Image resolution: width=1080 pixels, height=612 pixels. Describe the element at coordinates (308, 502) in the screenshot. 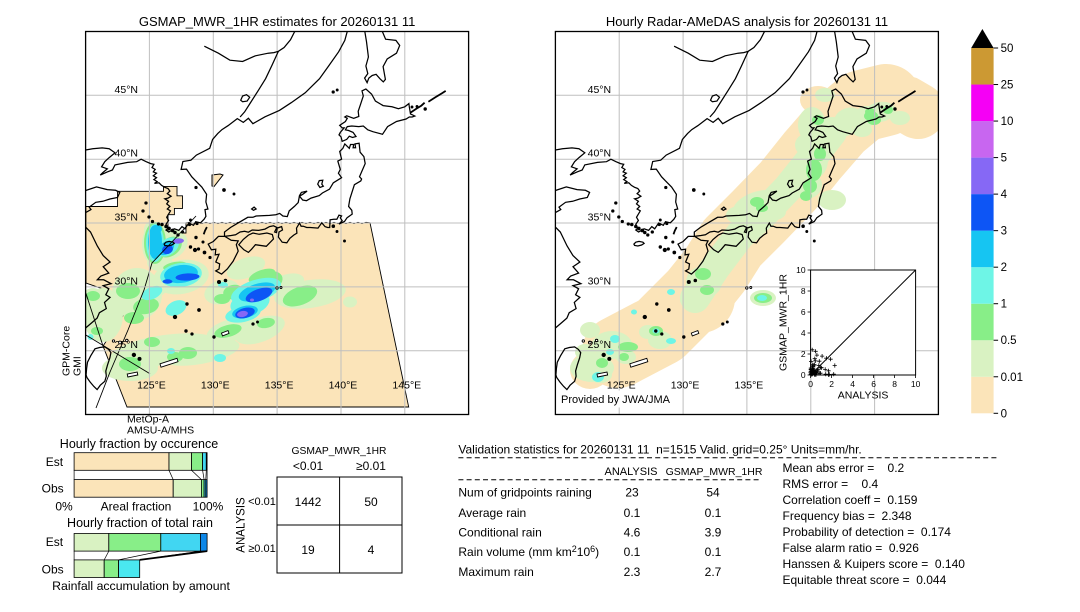

I see `svg-text: 1442` at that location.